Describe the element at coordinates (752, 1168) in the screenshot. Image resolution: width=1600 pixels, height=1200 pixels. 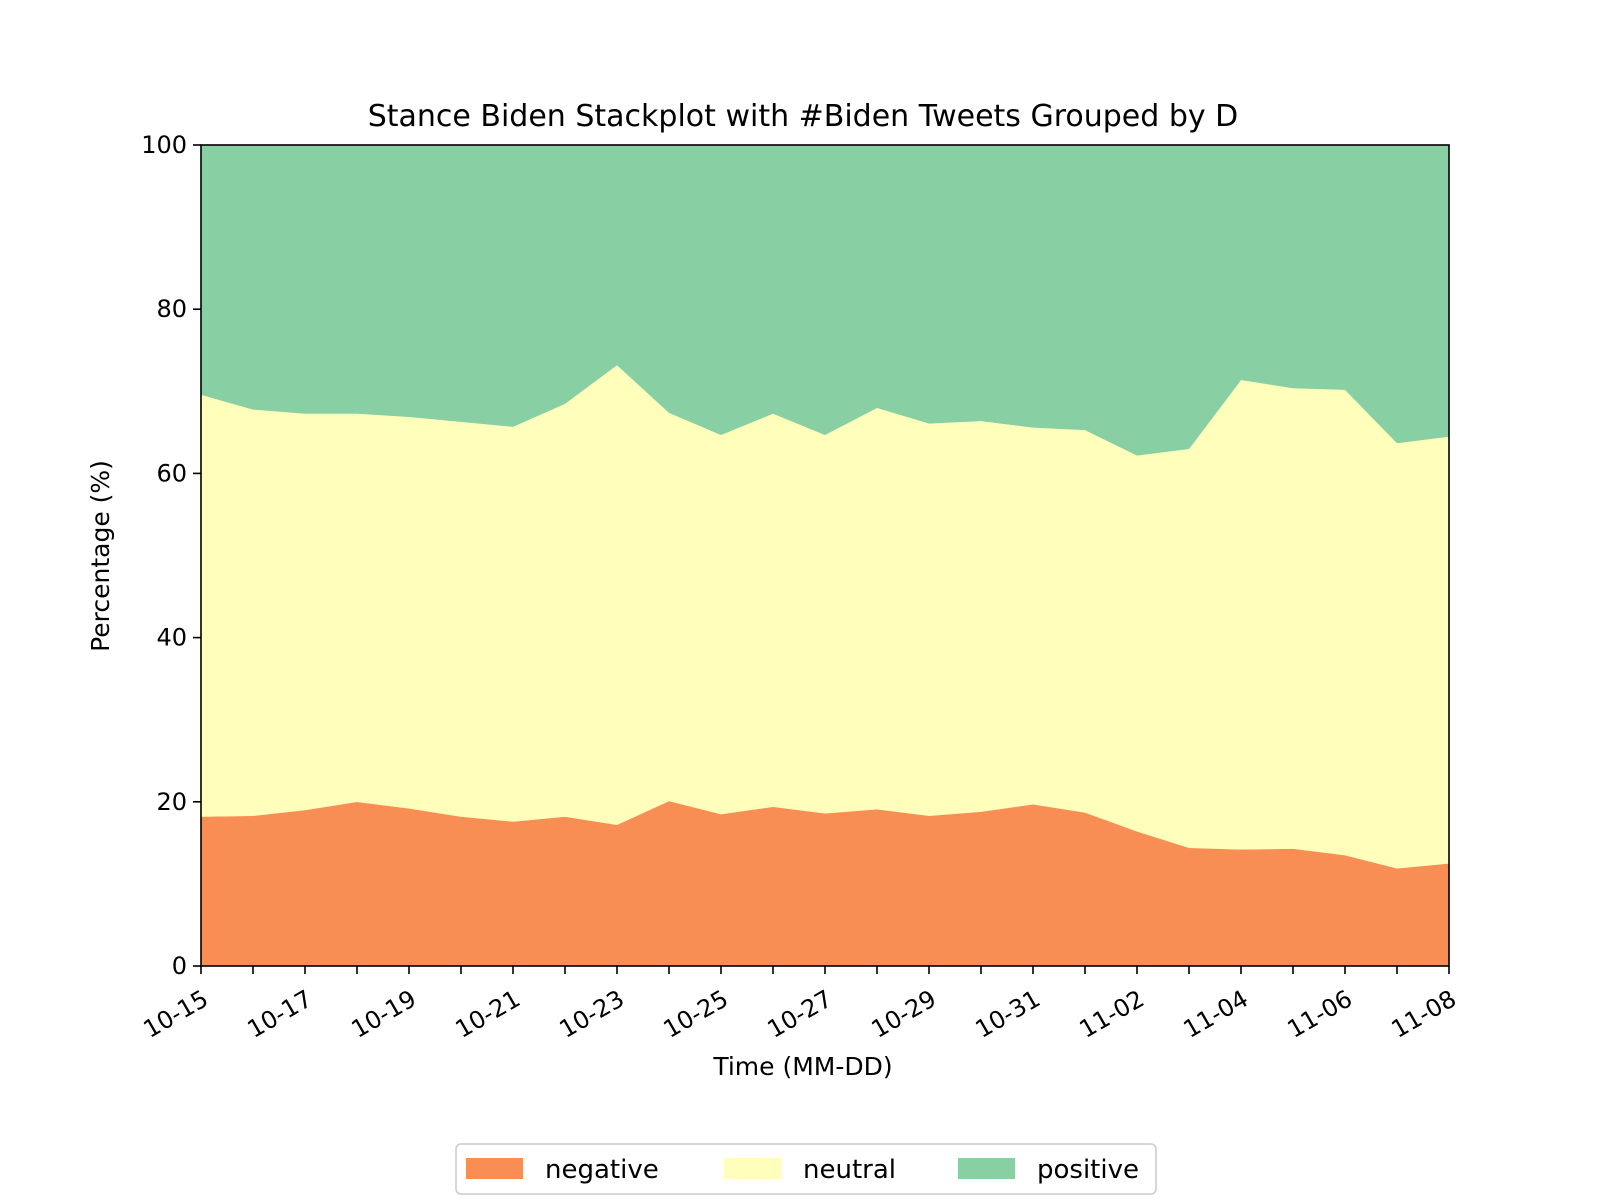
I see `legend-swatch-neutral` at that location.